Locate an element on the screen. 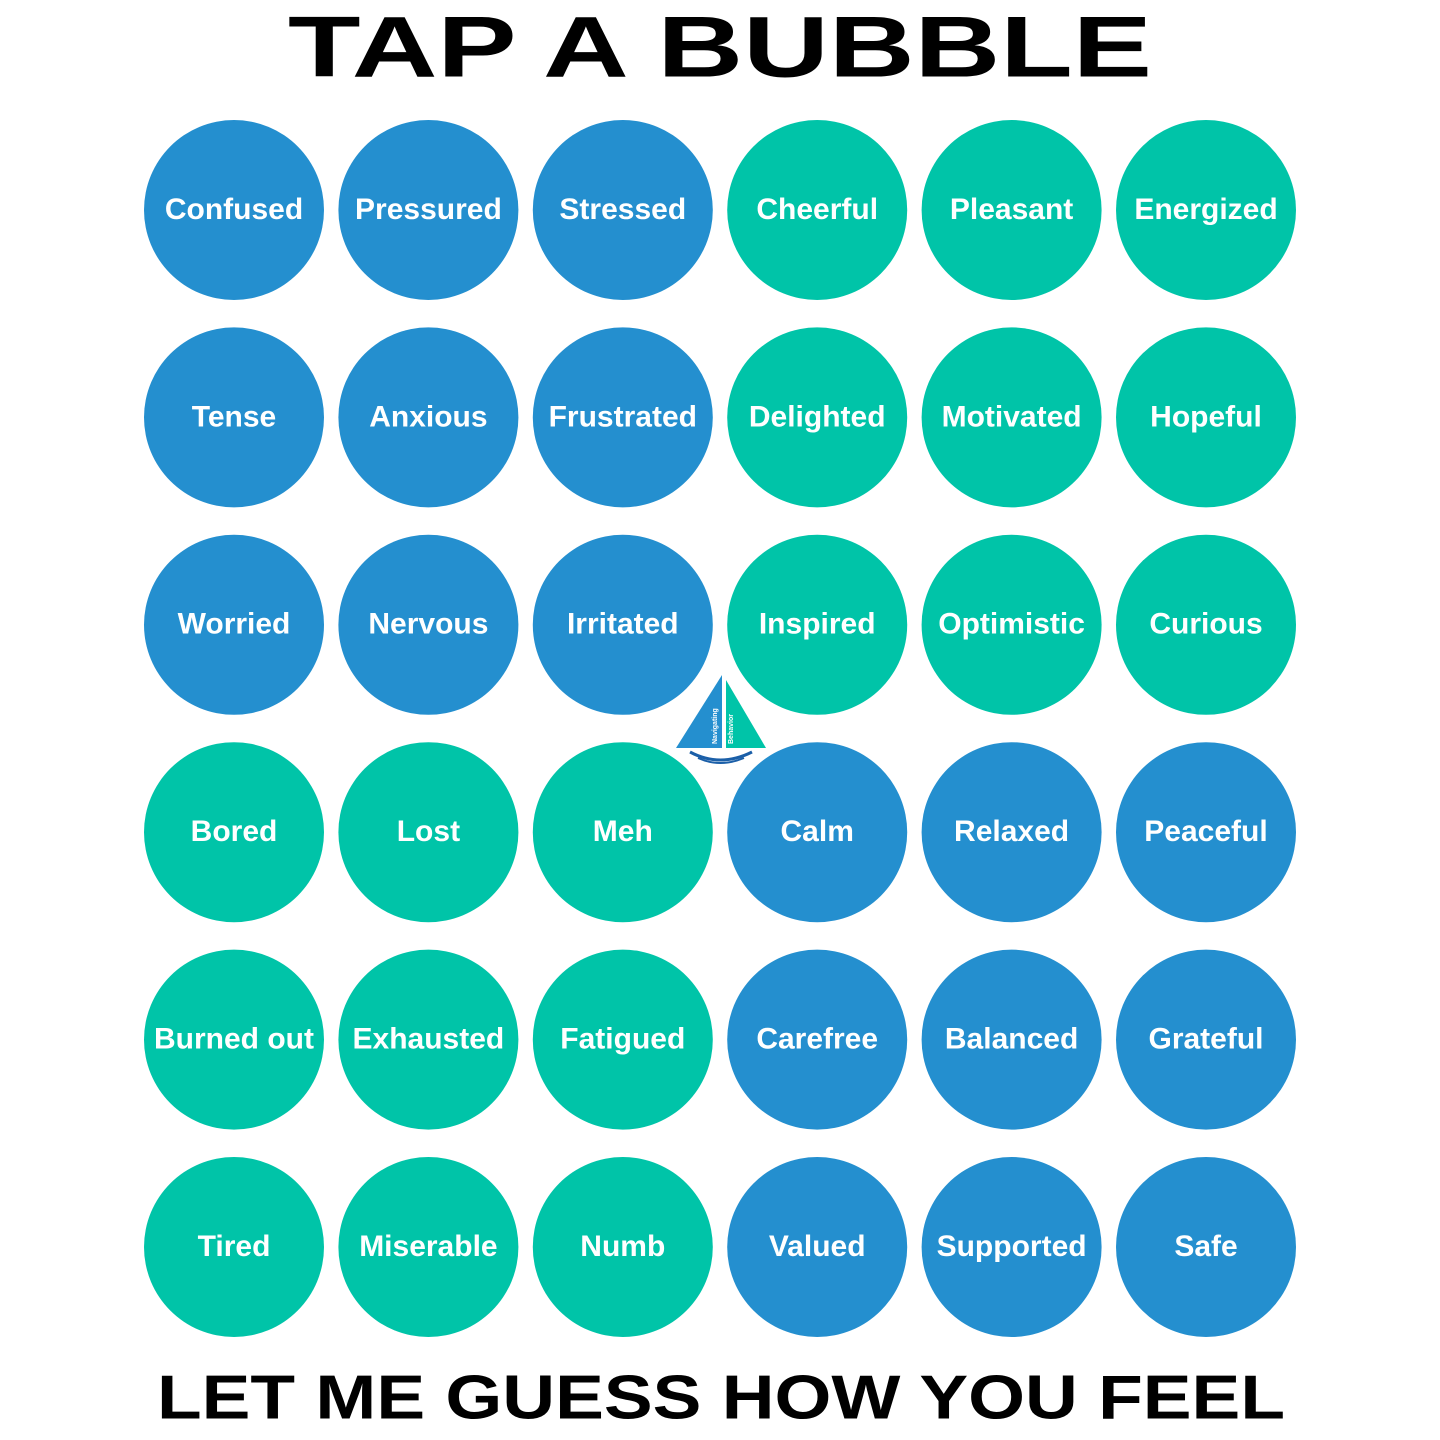 The height and width of the screenshot is (1440, 1440). bubble: Relaxed is located at coordinates (1011, 832).